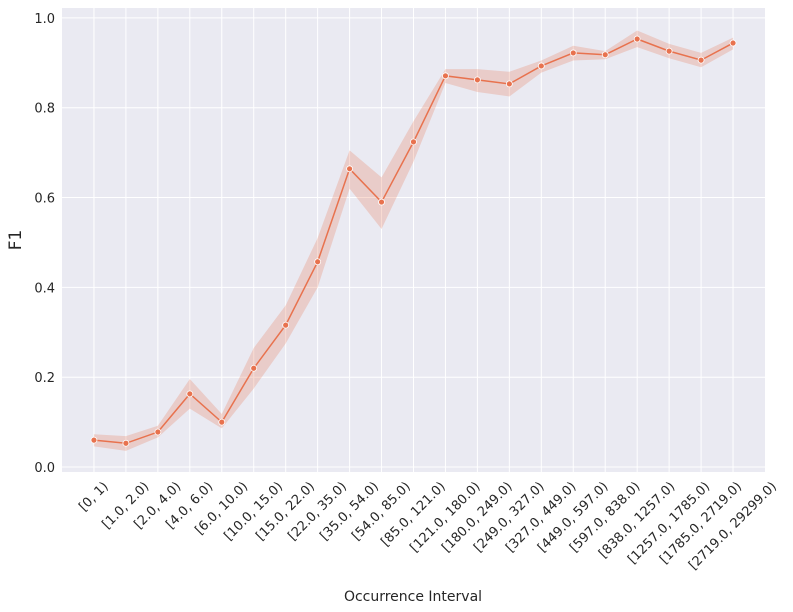 The width and height of the screenshot is (793, 612). I want to click on y-tick-label: 0.4, so click(44, 288).